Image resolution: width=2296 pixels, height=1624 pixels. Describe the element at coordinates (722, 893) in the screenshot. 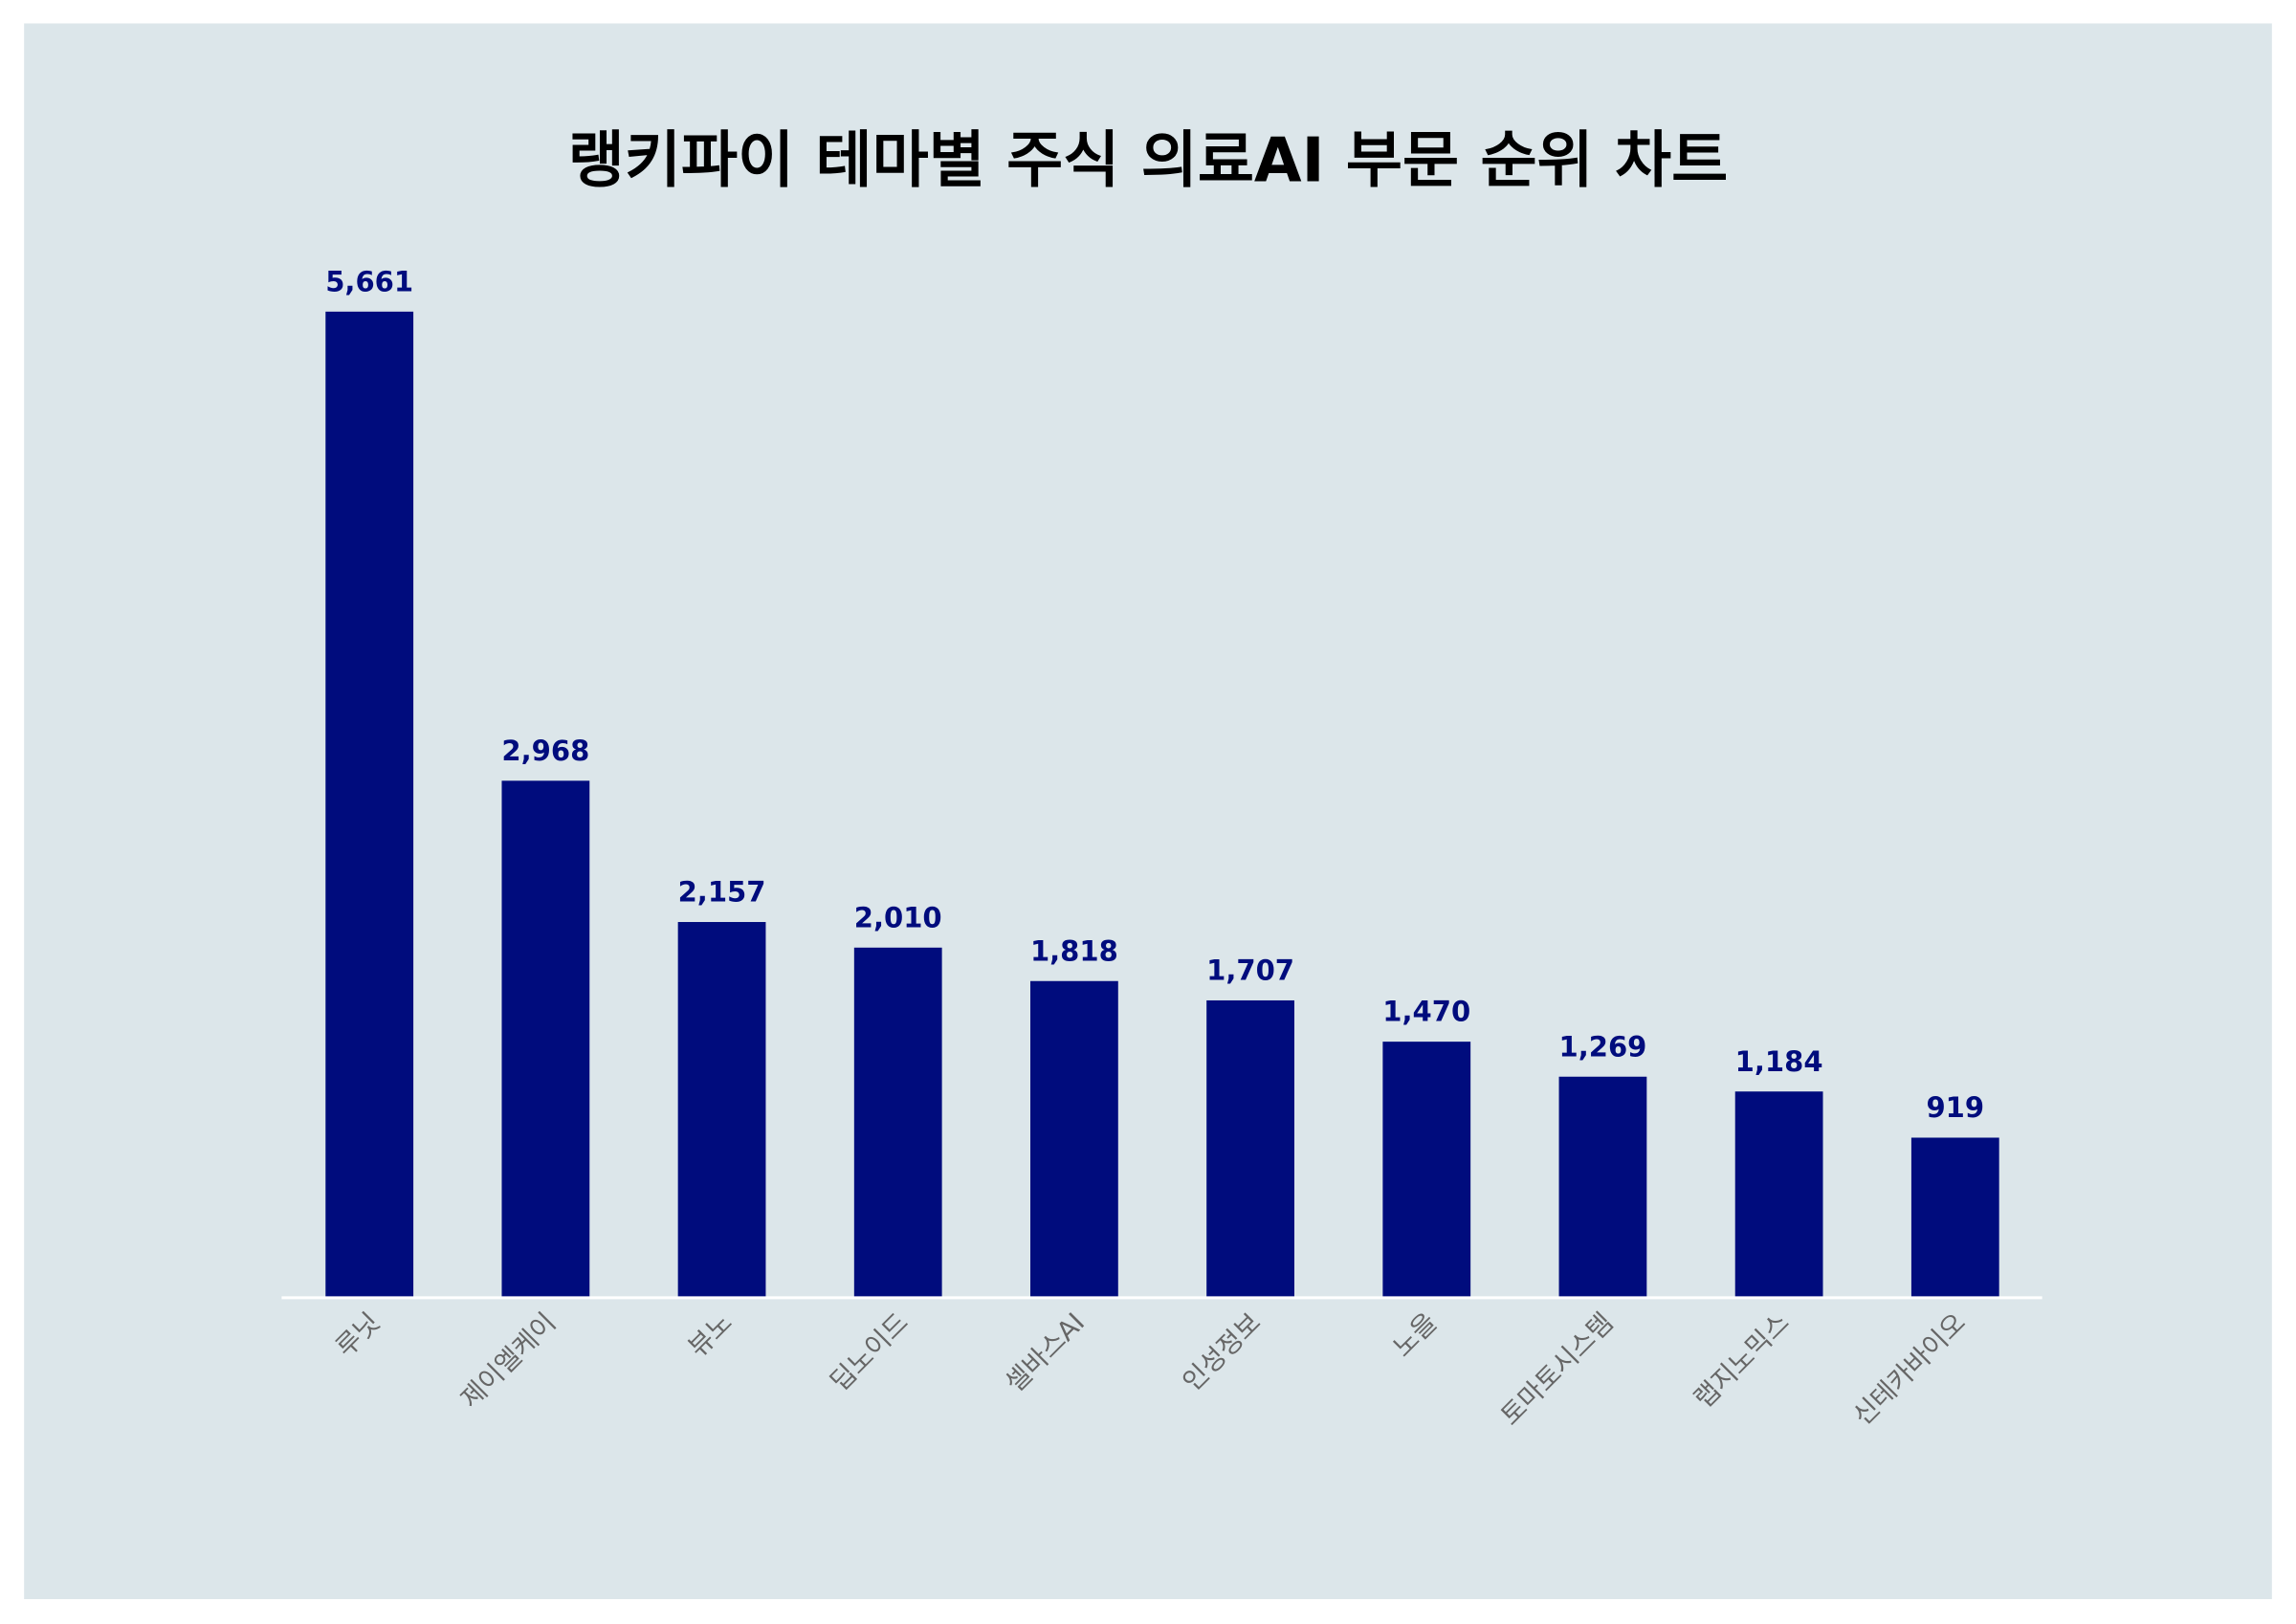

I see `value-label: 2,157` at that location.